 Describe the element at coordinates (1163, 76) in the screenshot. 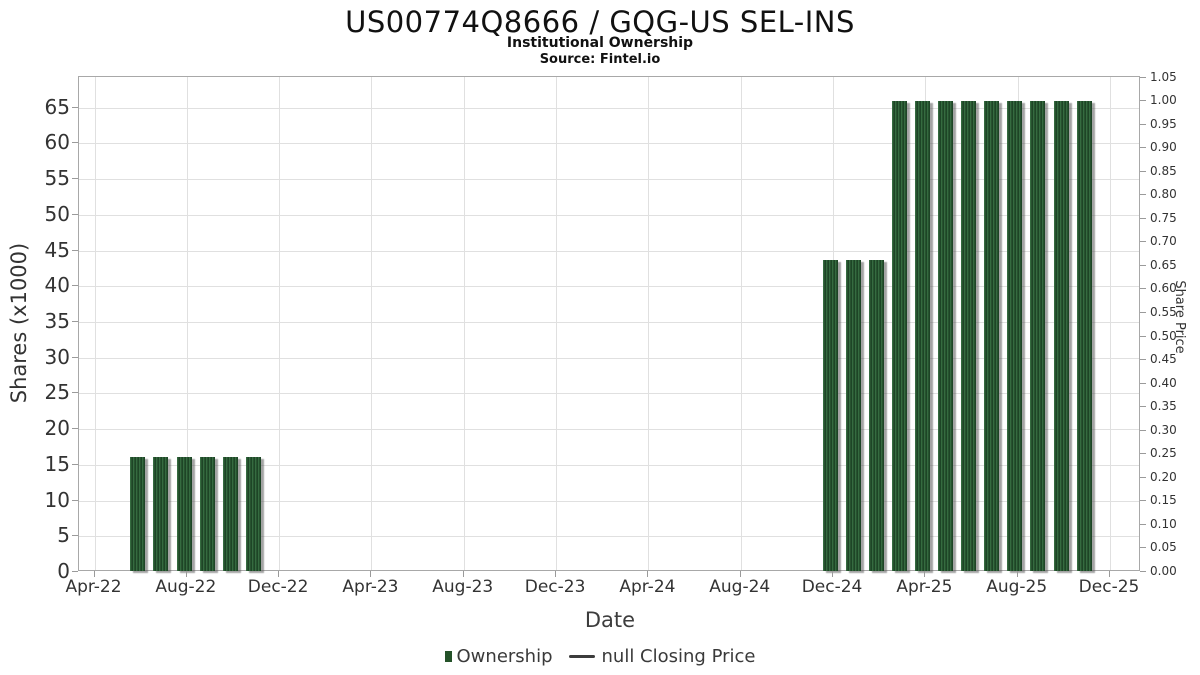

I see `y2-axis-tick-label: 1.05` at that location.